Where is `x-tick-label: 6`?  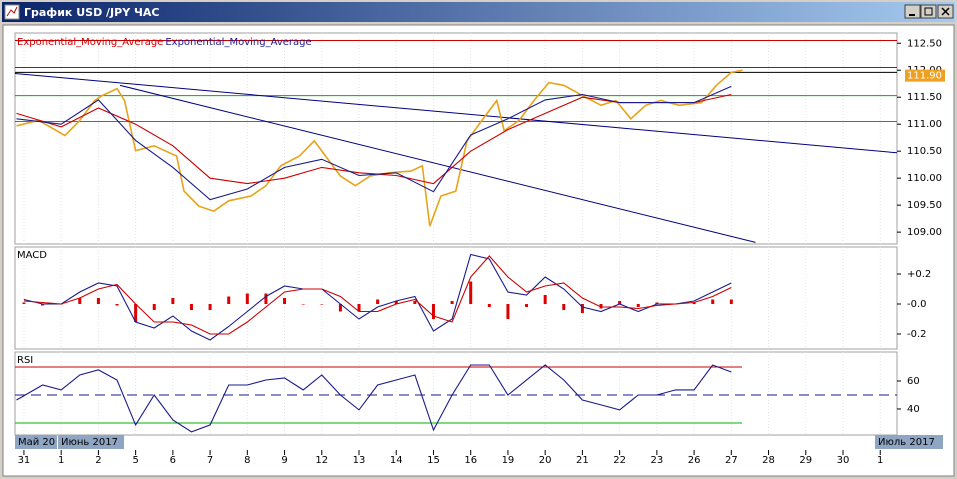 x-tick-label: 6 is located at coordinates (173, 460).